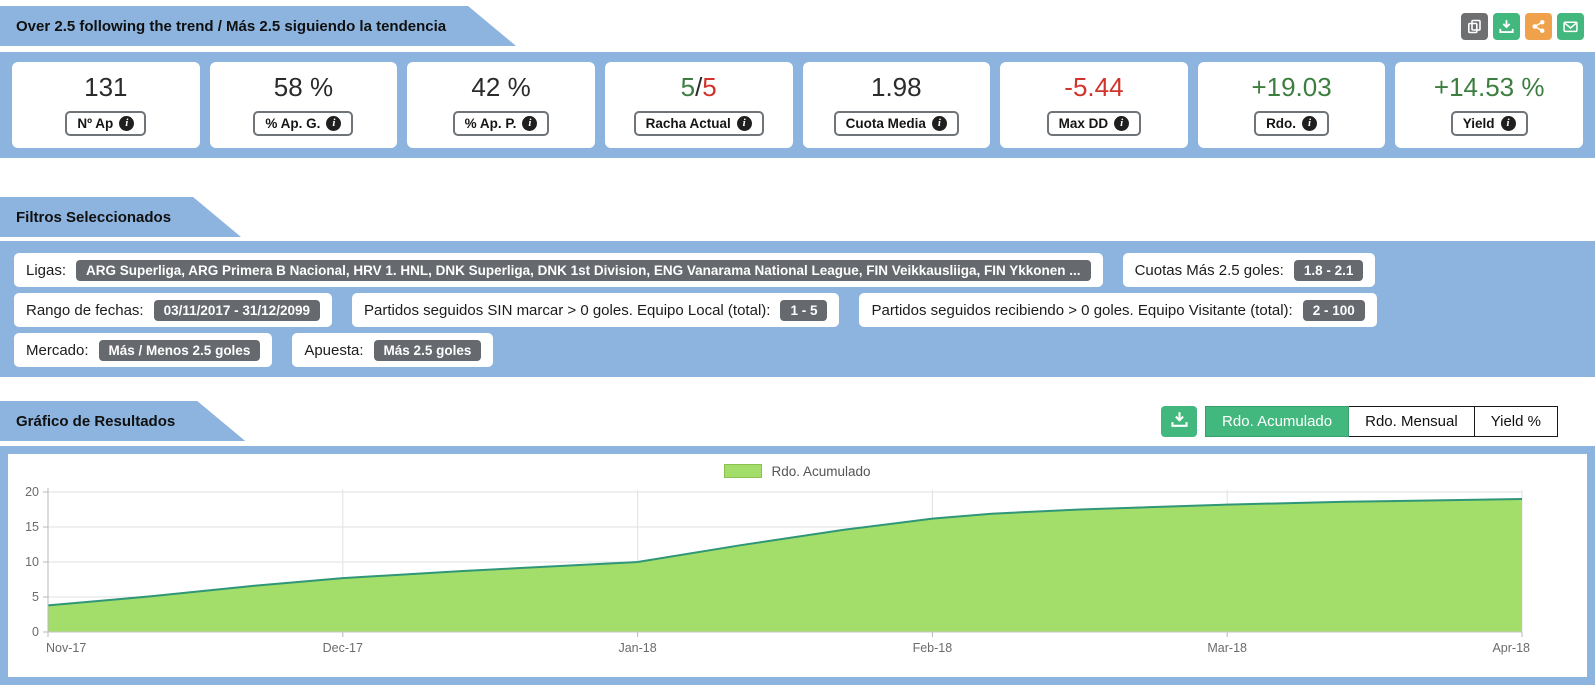 Image resolution: width=1595 pixels, height=696 pixels. What do you see at coordinates (179, 350) in the screenshot?
I see `filter-value-badge: Más / Menos 2.5 goles` at bounding box center [179, 350].